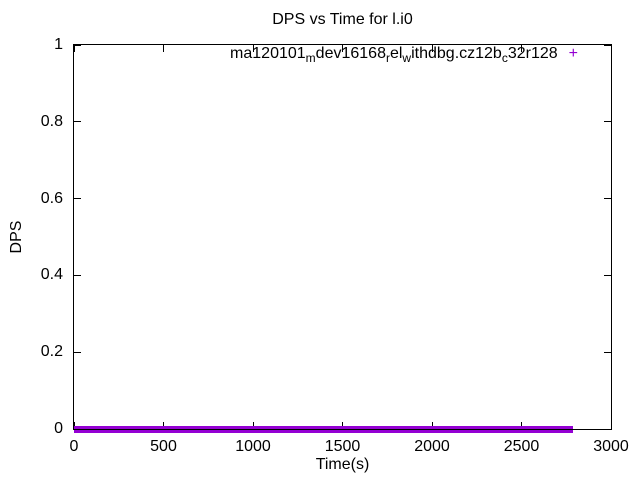  I want to click on y-tick-label: 0.8, so click(51, 121).